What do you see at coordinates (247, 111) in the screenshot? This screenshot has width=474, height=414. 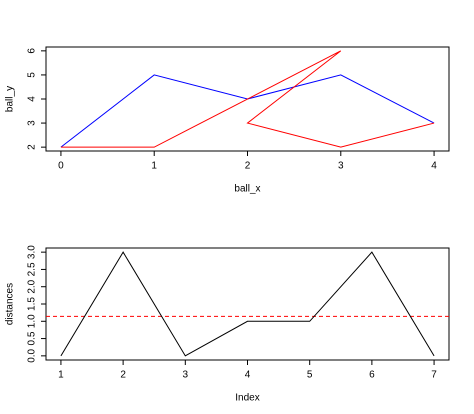 I see `data-line` at bounding box center [247, 111].